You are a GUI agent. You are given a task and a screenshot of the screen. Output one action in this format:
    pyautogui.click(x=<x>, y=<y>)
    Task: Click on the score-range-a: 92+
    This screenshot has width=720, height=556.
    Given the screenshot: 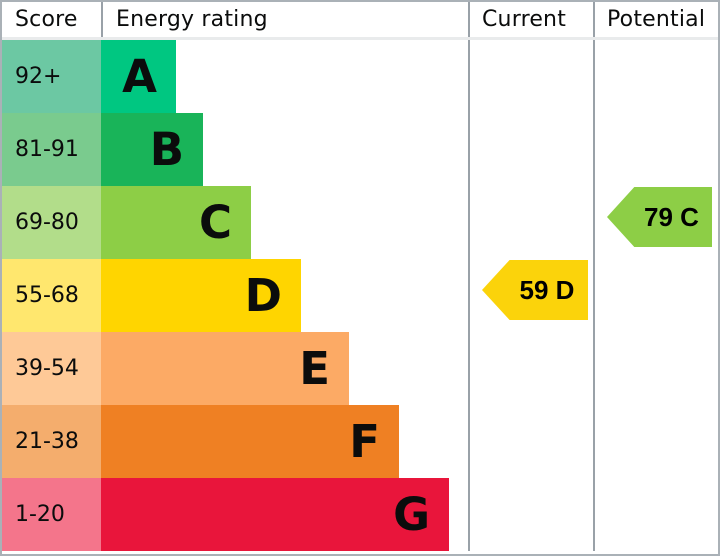 What is the action you would take?
    pyautogui.click(x=51, y=76)
    